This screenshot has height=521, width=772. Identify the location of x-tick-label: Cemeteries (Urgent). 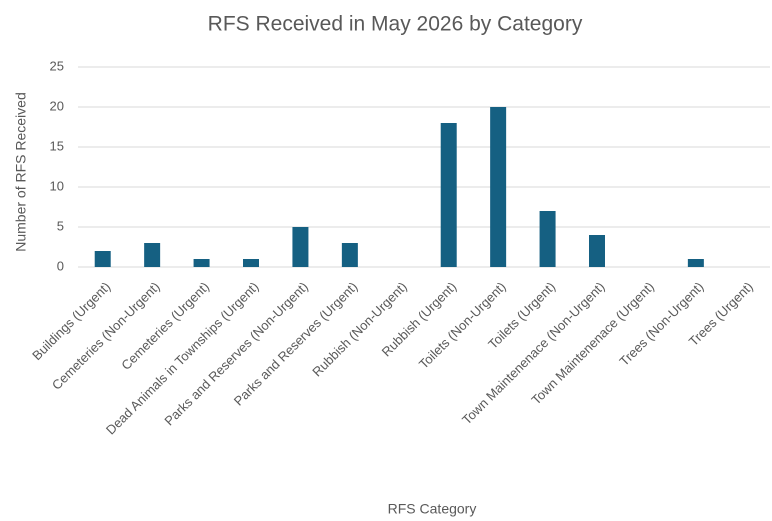
(165, 326).